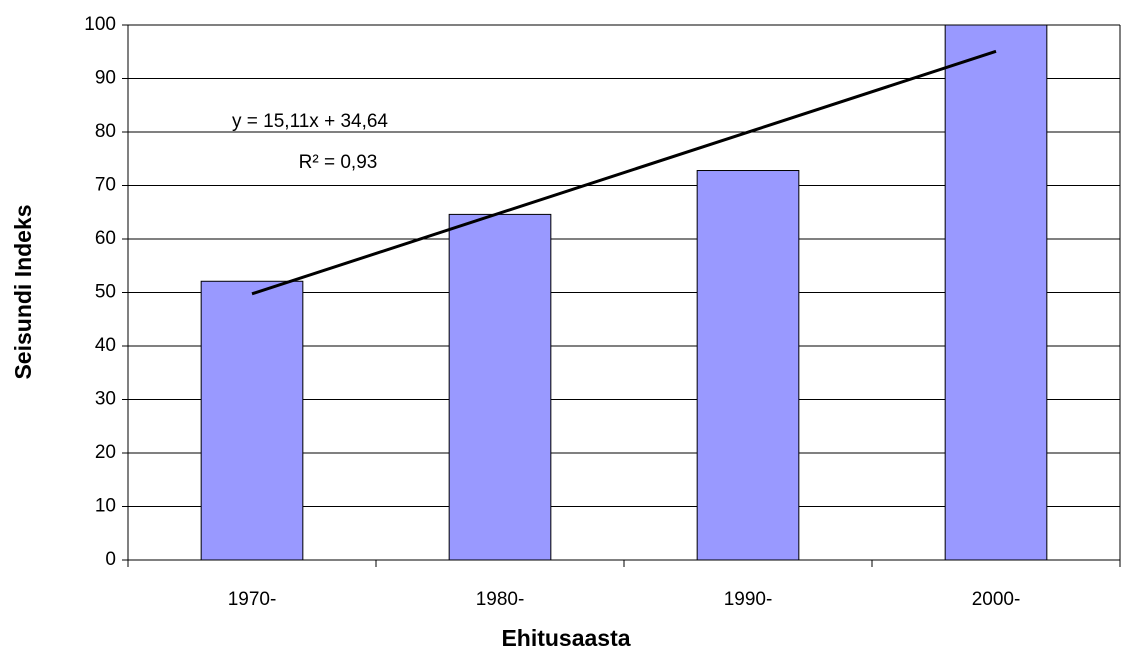 This screenshot has width=1133, height=667. Describe the element at coordinates (105, 506) in the screenshot. I see `y-tick-label: 10` at that location.